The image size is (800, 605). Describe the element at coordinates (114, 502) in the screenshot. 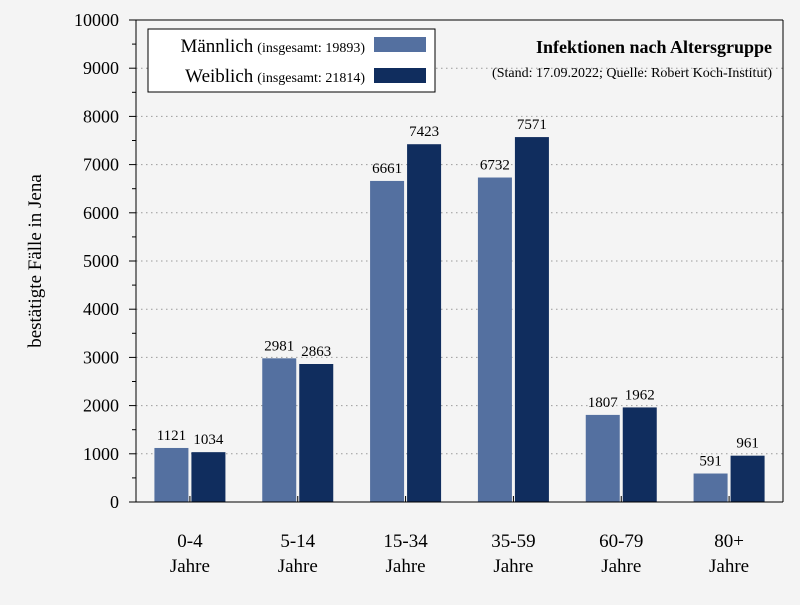

I see `y-tick-label: 0` at that location.